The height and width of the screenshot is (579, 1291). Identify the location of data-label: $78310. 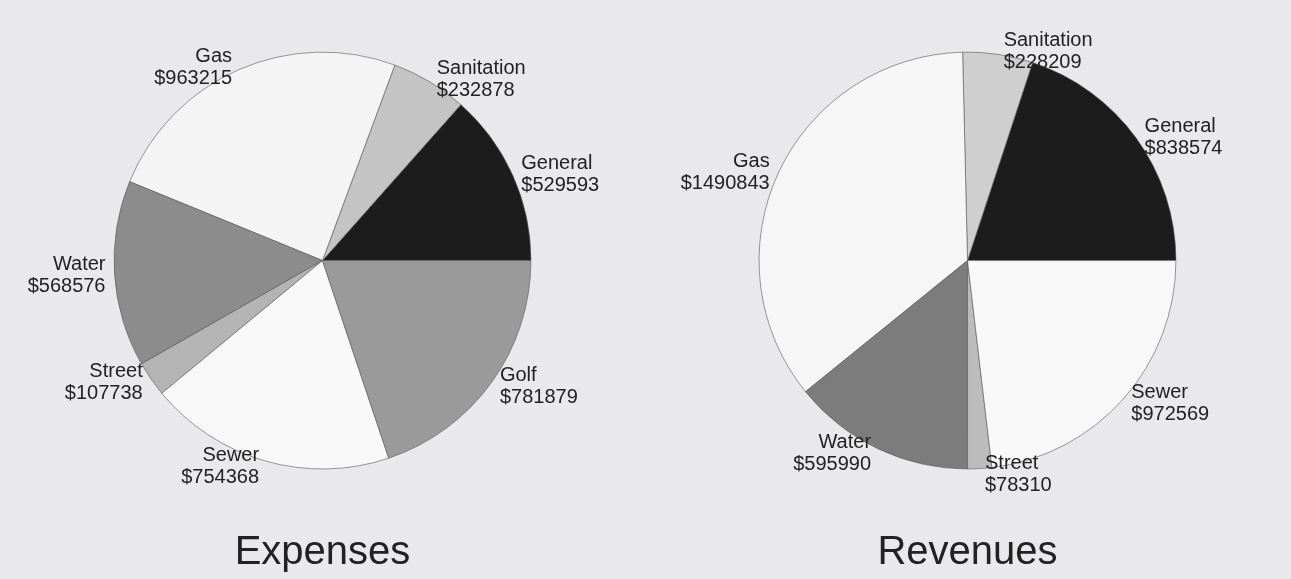
(1018, 483).